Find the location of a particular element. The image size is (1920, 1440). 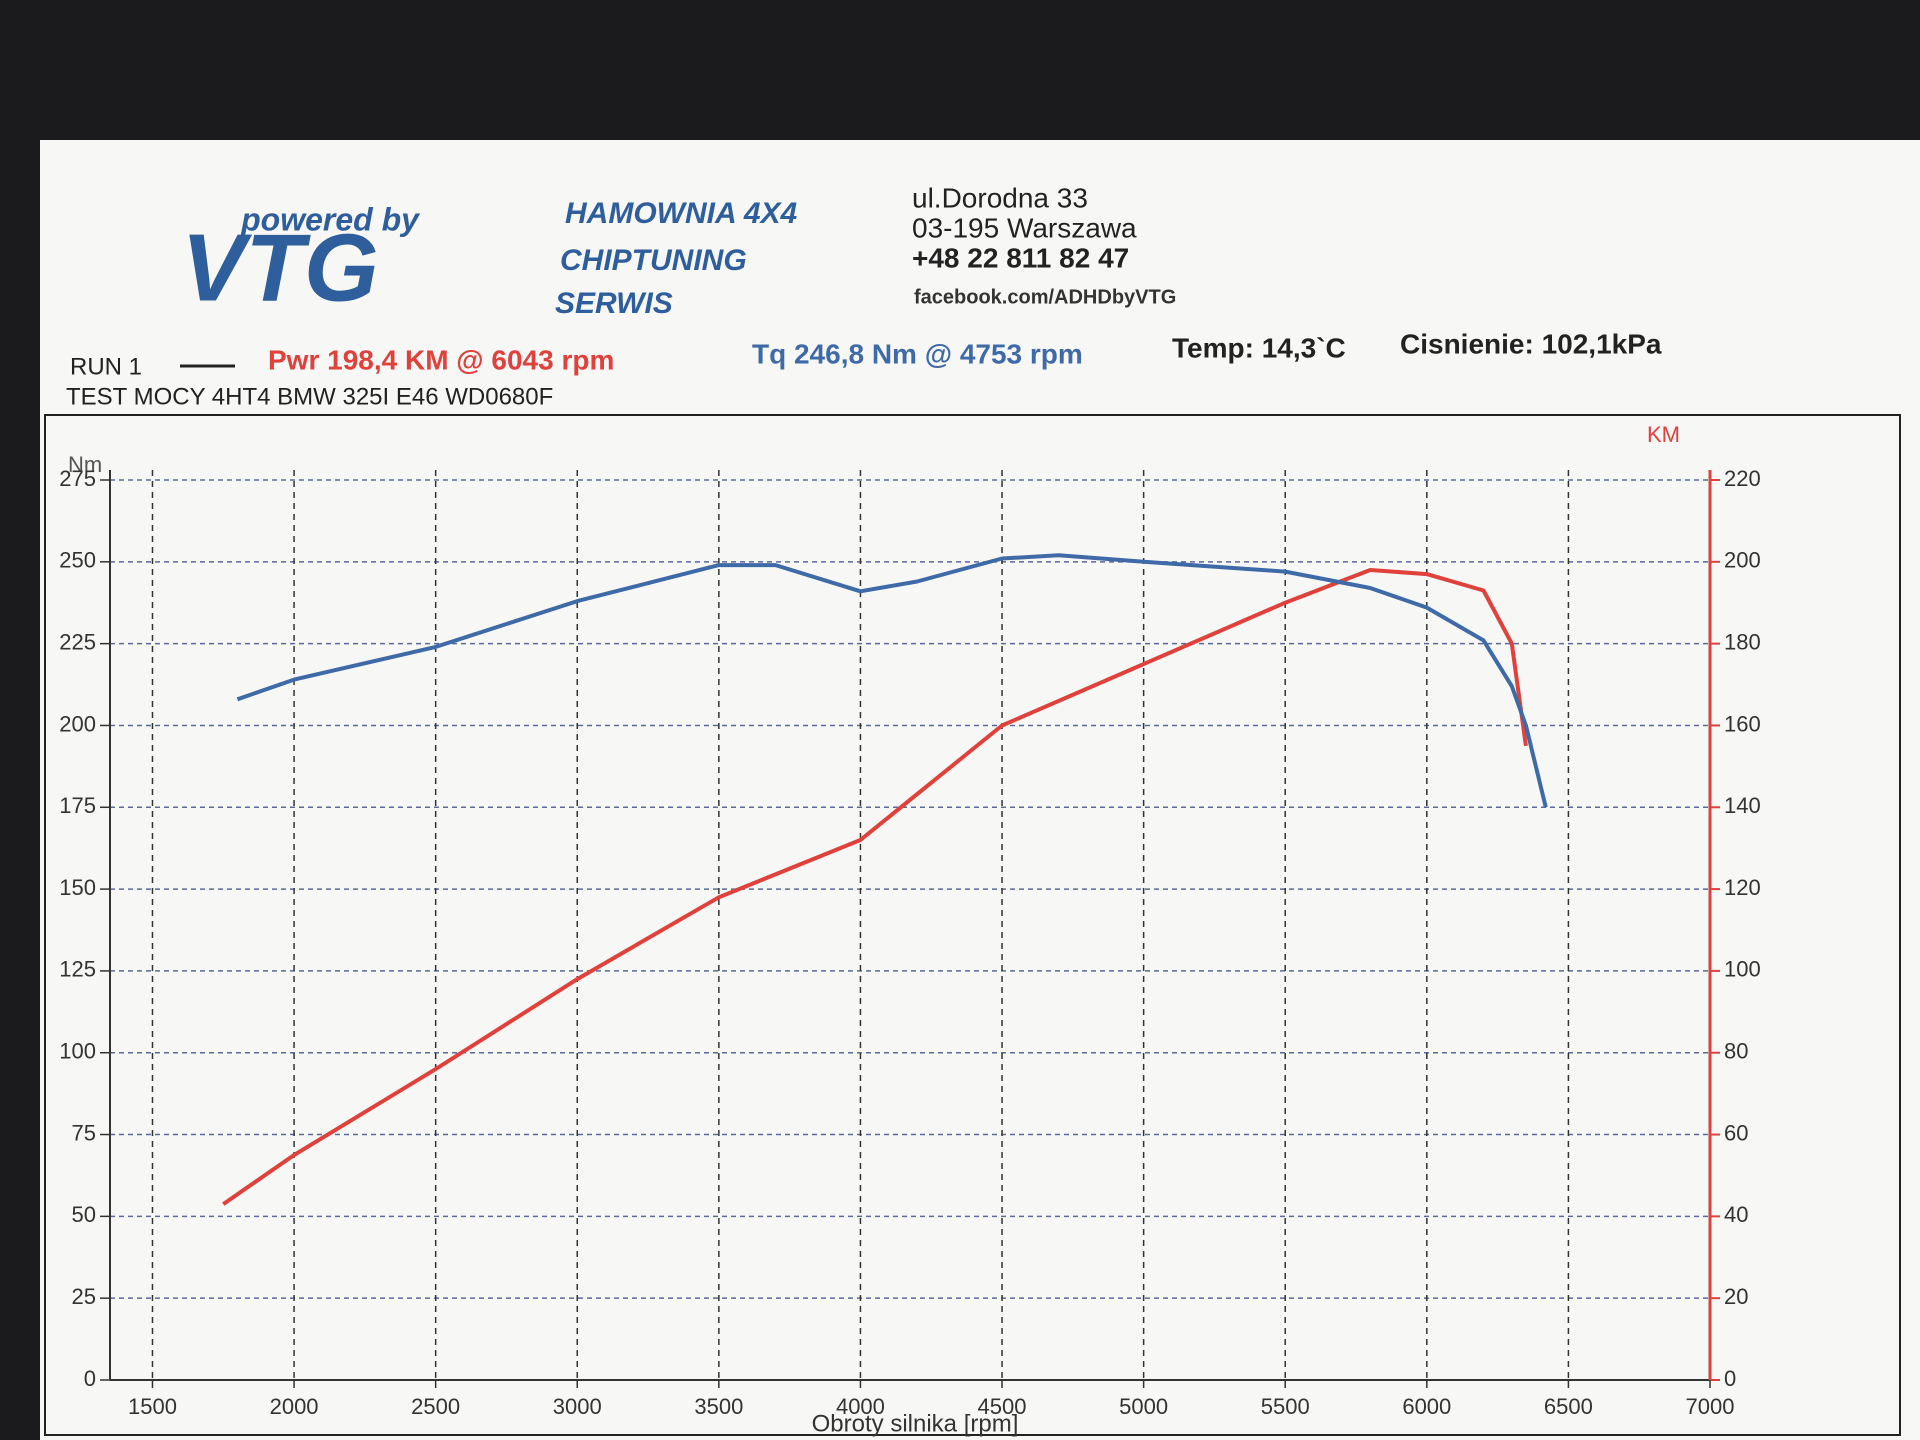

y2-tick-label: 200 is located at coordinates (1742, 560).